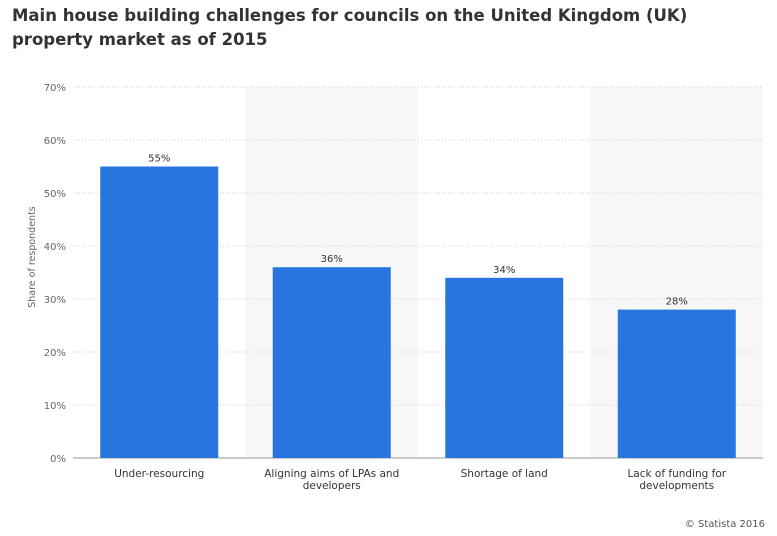 Image resolution: width=777 pixels, height=536 pixels. Describe the element at coordinates (504, 270) in the screenshot. I see `data-label: 34%` at that location.